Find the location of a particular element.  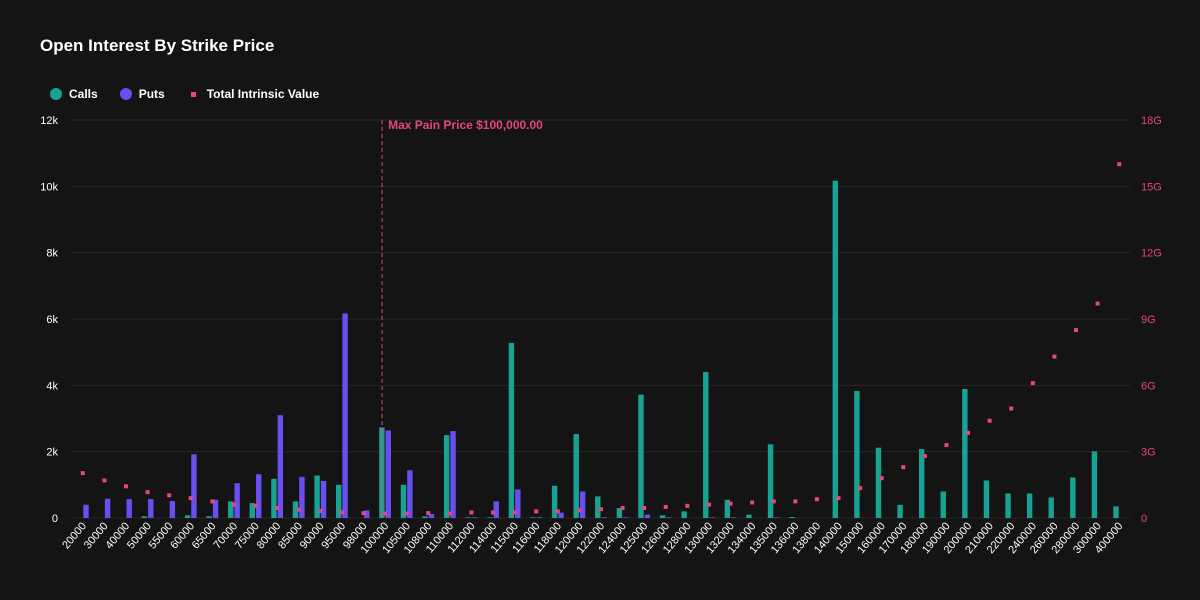

legend-label-calls: Calls is located at coordinates (83, 94).